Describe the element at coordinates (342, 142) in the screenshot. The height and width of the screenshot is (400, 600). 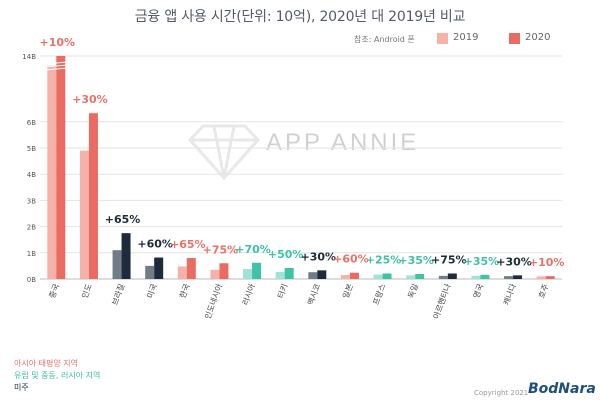
I see `watermark-text: APP ANNIE` at that location.